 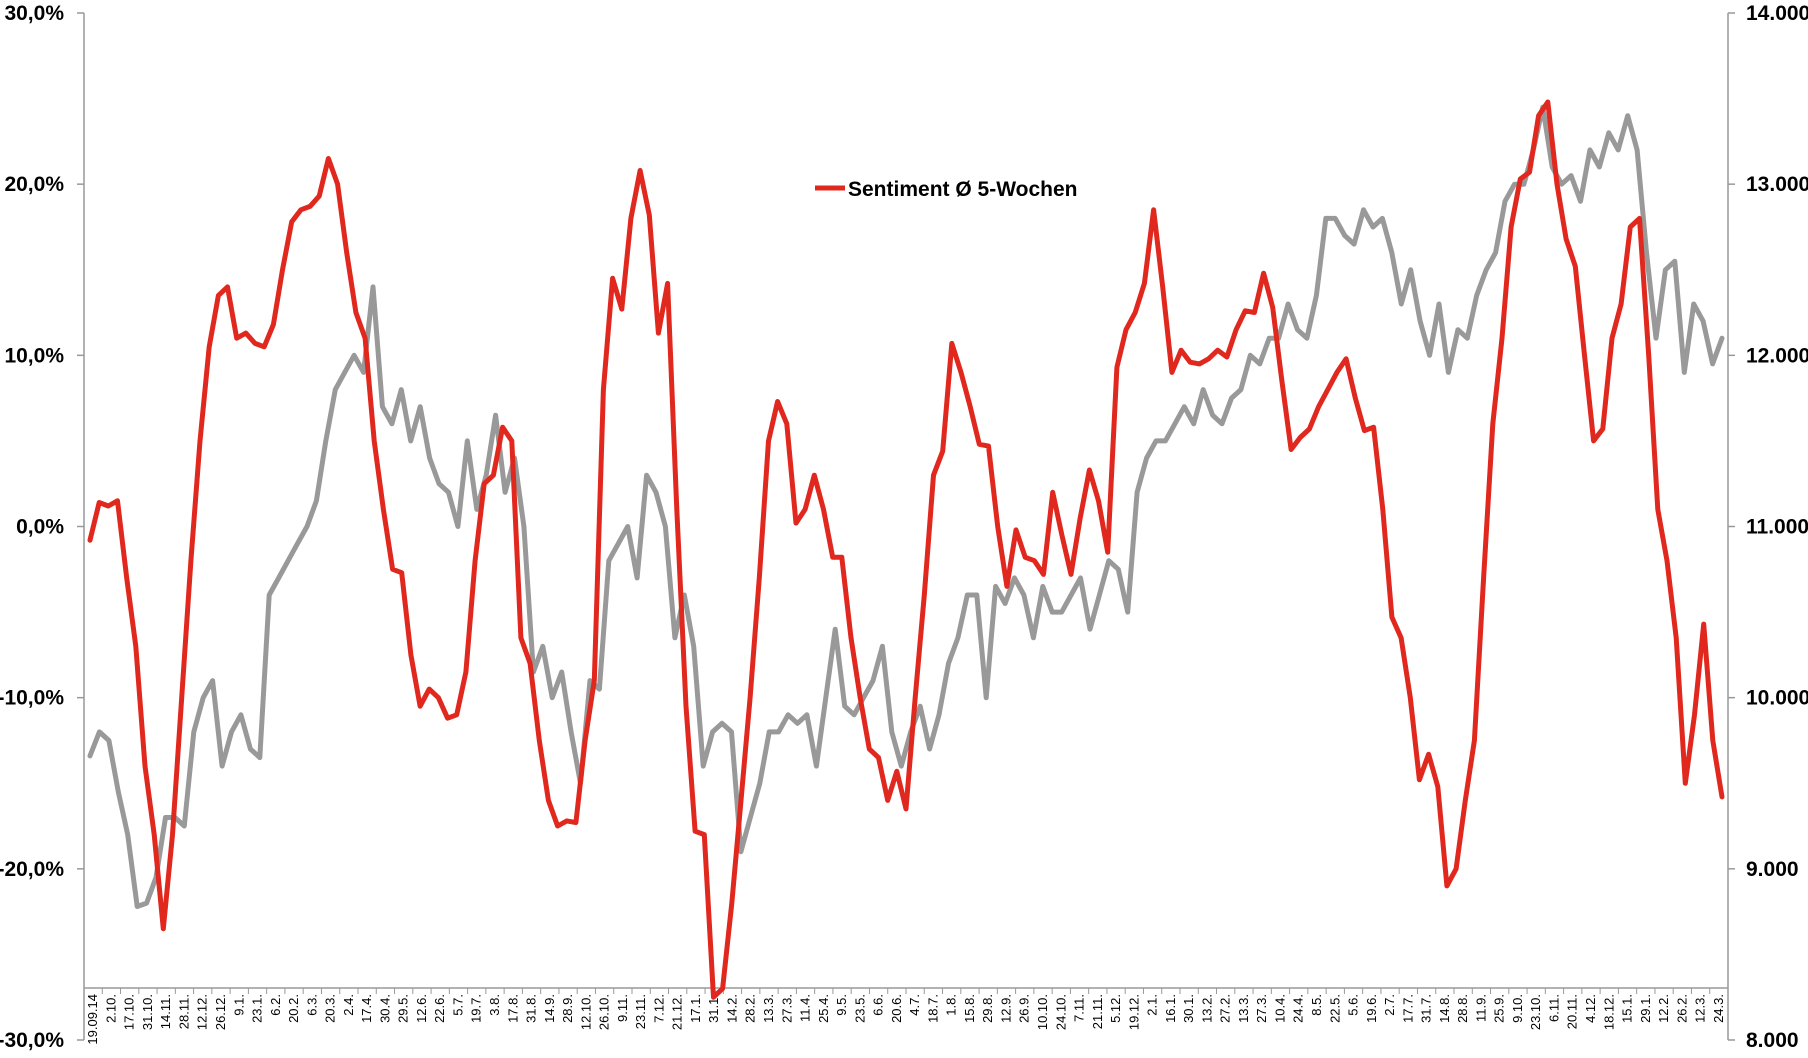 I want to click on x-tick-label: 17.4., so click(x=366, y=1008).